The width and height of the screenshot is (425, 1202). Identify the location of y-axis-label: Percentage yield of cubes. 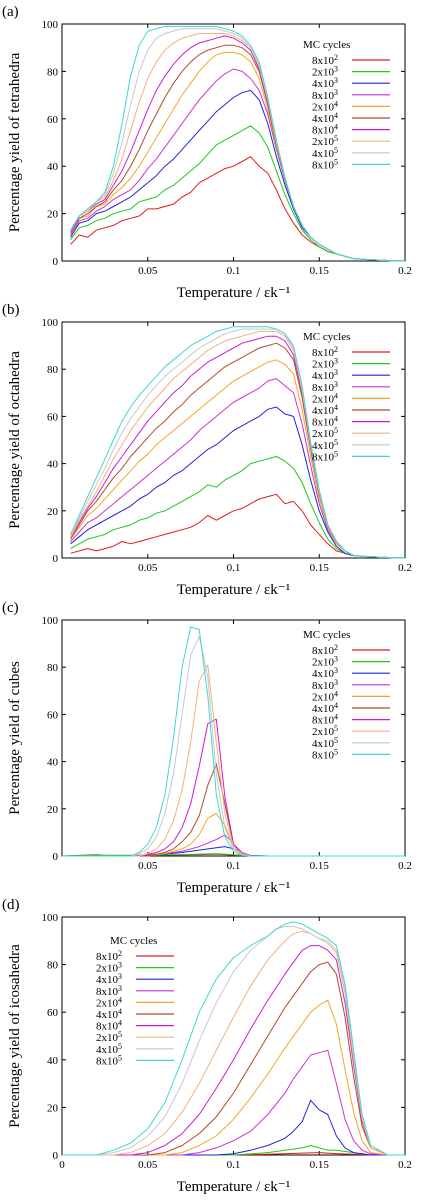
(15, 738).